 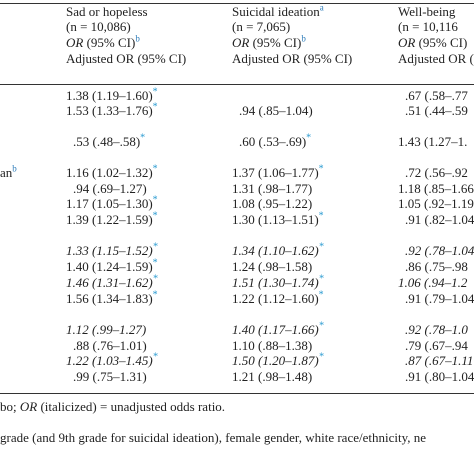 What do you see at coordinates (436, 95) in the screenshot?
I see `cell-value: .67 (.58–.77` at bounding box center [436, 95].